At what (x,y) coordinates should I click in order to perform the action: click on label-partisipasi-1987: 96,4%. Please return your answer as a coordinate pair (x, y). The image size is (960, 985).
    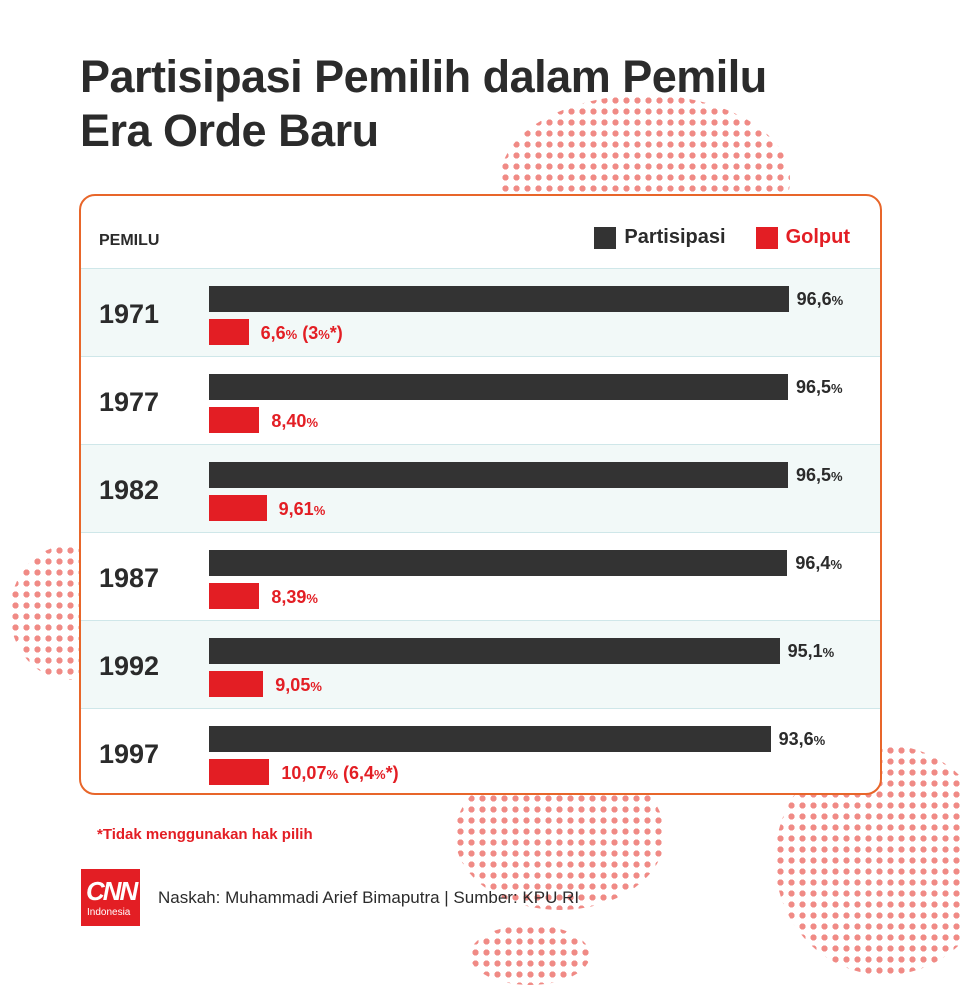
    Looking at the image, I should click on (818, 563).